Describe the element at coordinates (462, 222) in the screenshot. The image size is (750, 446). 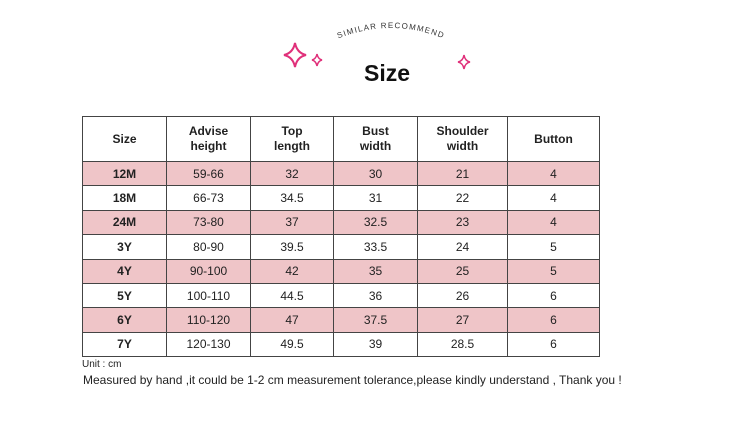
I see `table-cell: 23` at that location.